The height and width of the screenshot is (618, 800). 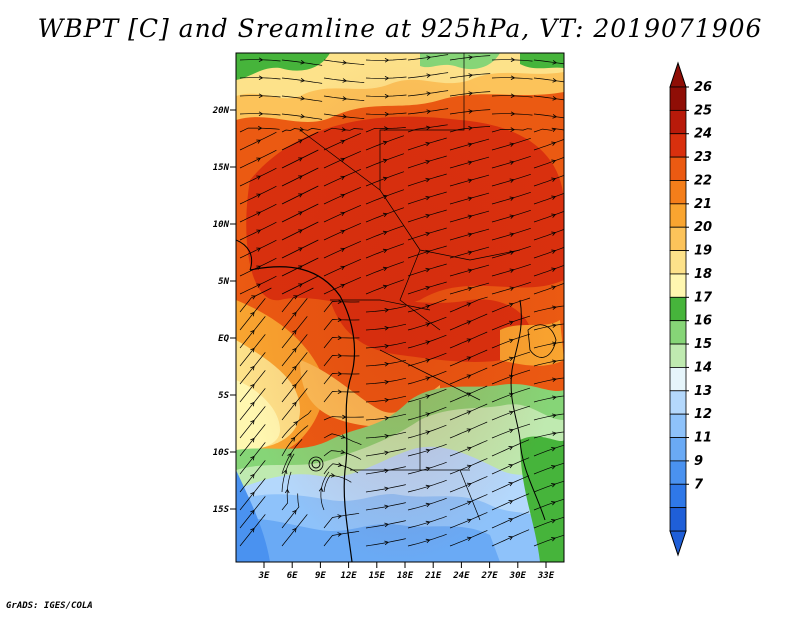 What do you see at coordinates (316, 464) in the screenshot?
I see `circulation-ring` at bounding box center [316, 464].